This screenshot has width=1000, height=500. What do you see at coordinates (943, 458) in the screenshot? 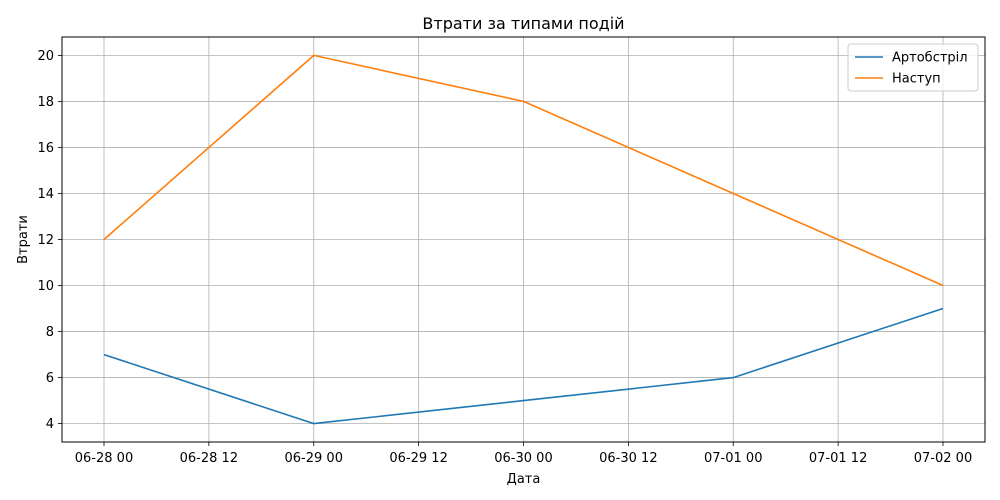
I see `x-tick-label: 07-02 00` at bounding box center [943, 458].